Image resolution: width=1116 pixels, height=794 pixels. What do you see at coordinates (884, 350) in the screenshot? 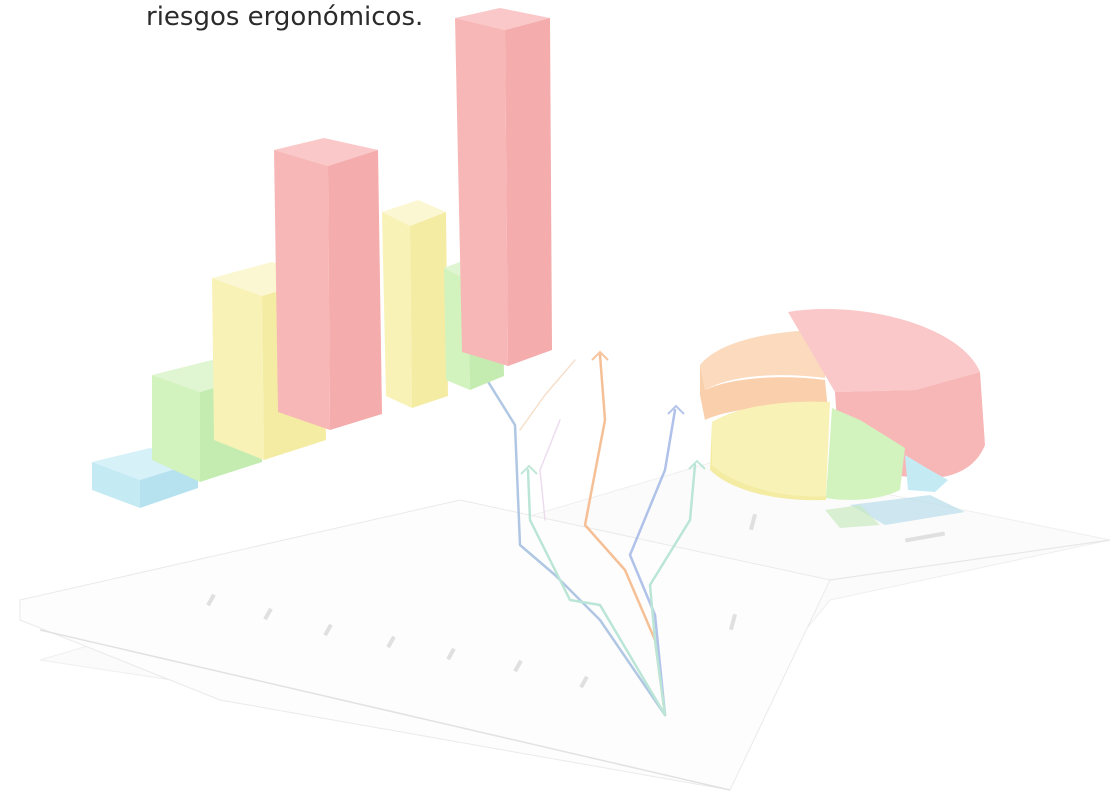
I see `pie-slice-red` at bounding box center [884, 350].